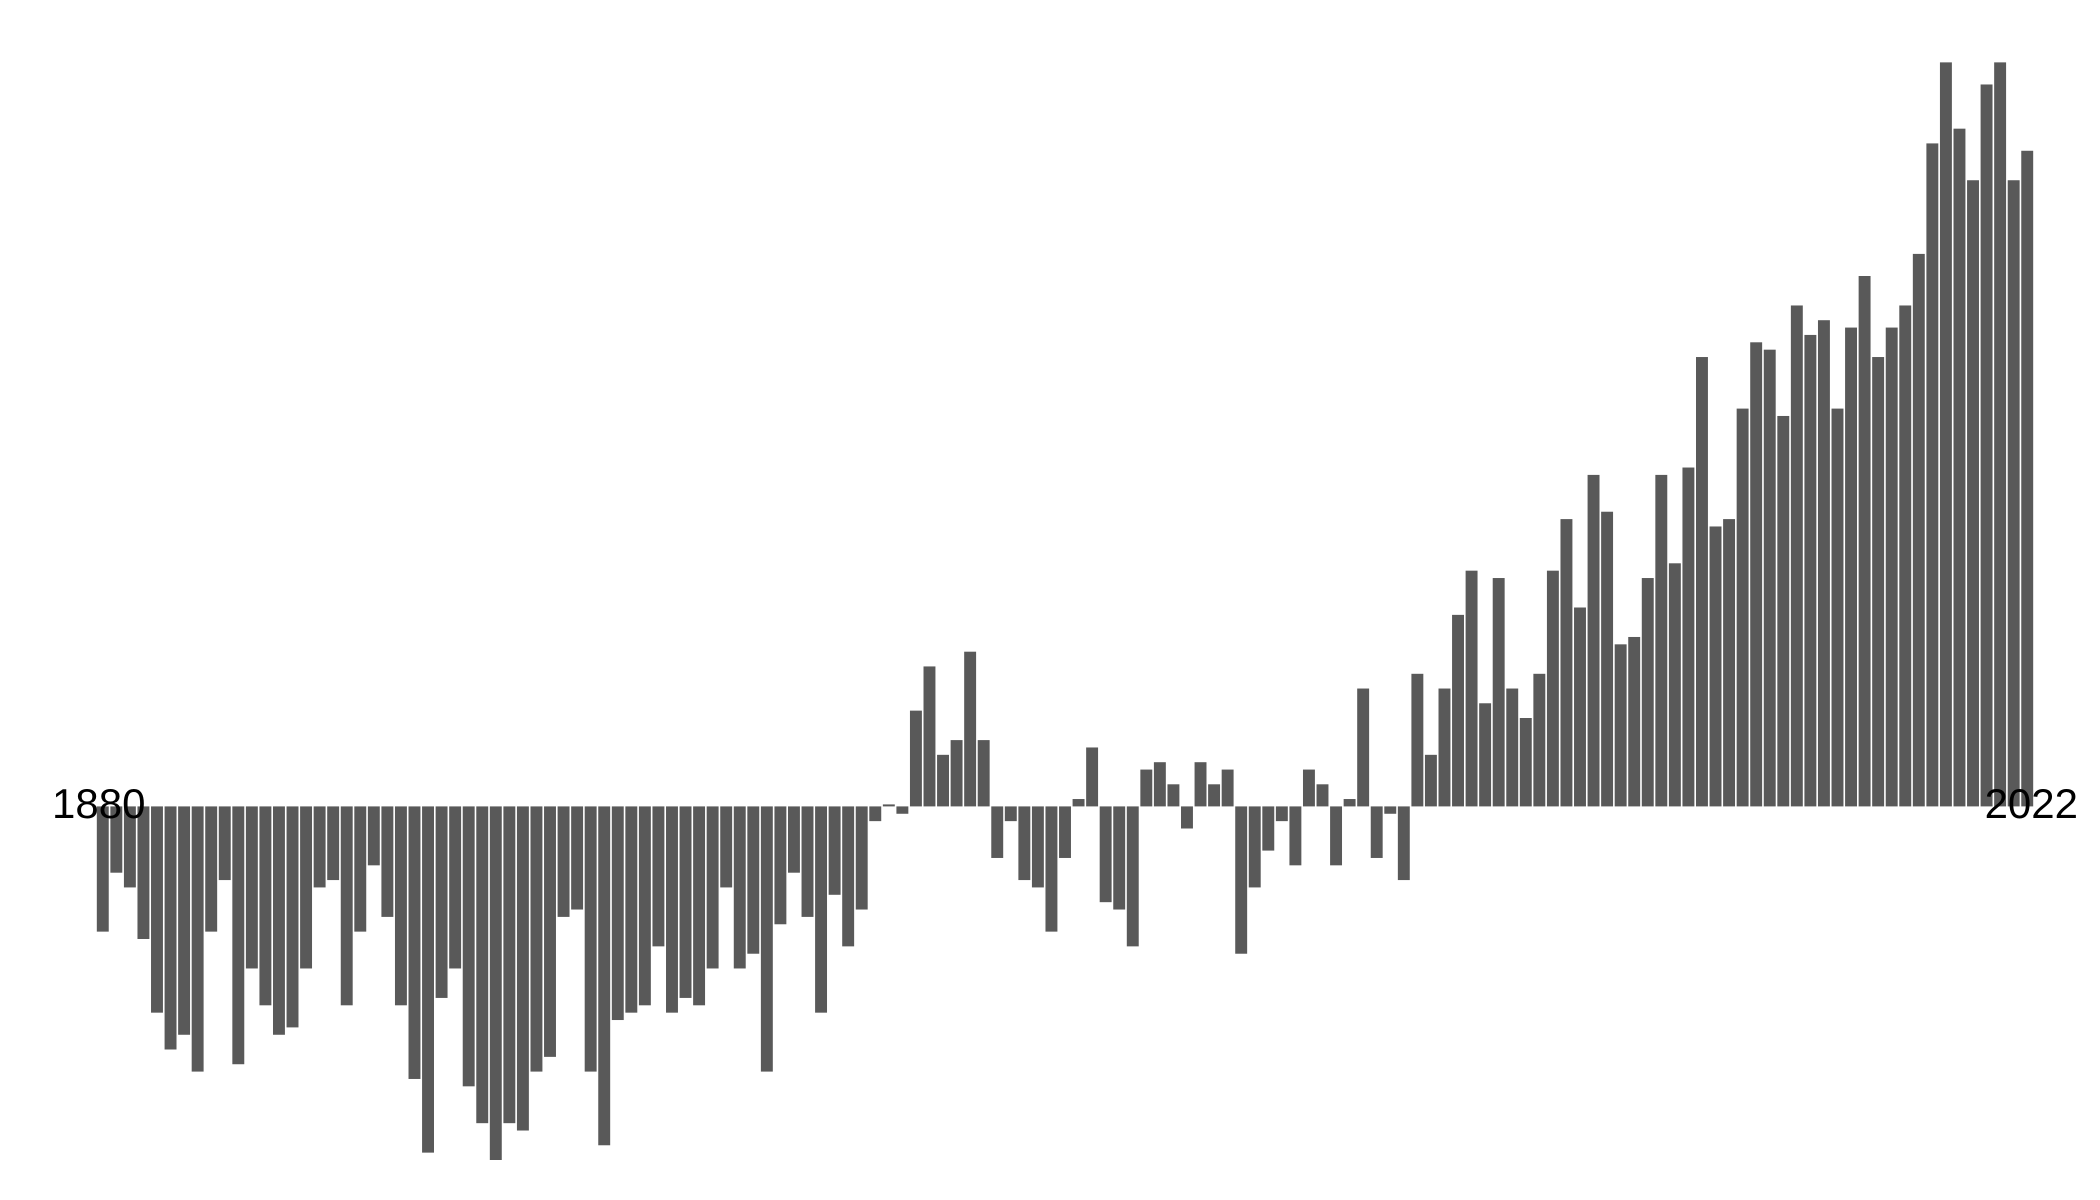 The image size is (2100, 1200). Describe the element at coordinates (1810, 570) in the screenshot. I see `bar-2006` at that location.